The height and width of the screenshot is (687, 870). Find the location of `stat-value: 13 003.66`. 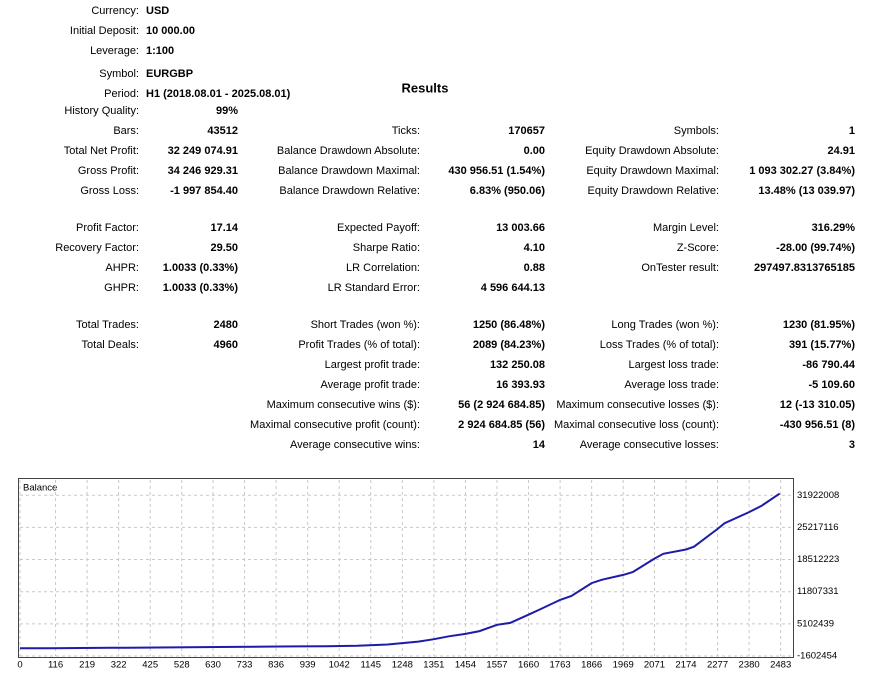

stat-value: 13 003.66 is located at coordinates (520, 228).